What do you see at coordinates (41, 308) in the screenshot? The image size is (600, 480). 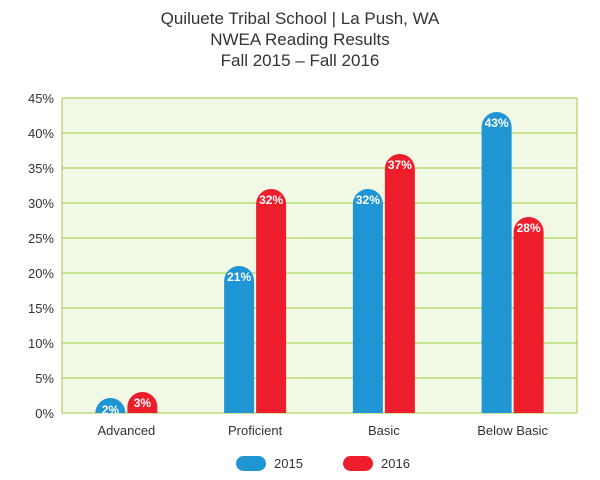 I see `y-tick-label: 15%` at bounding box center [41, 308].